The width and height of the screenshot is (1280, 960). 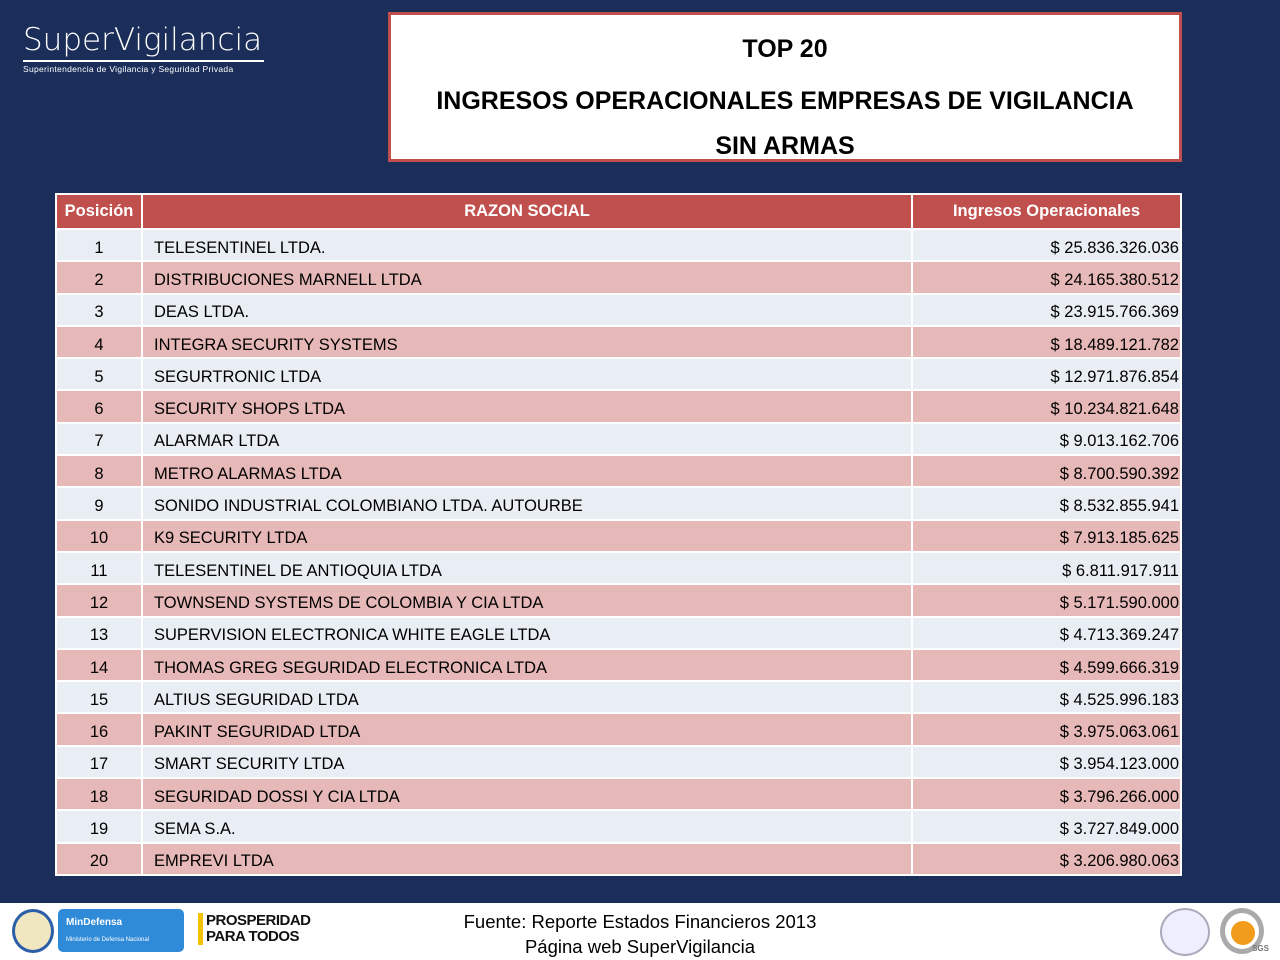 What do you see at coordinates (1046, 729) in the screenshot?
I see `cell-revenue: $ 3.975.063.061` at bounding box center [1046, 729].